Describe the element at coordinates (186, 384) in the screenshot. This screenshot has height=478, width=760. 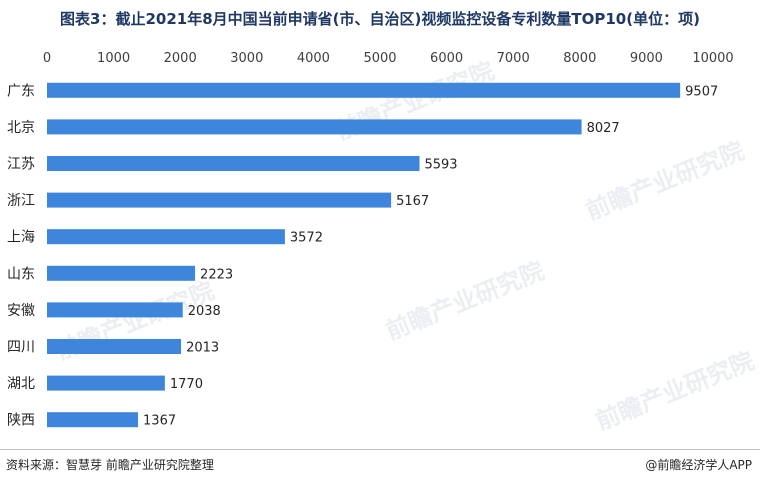
I see `data-label: 1770` at that location.